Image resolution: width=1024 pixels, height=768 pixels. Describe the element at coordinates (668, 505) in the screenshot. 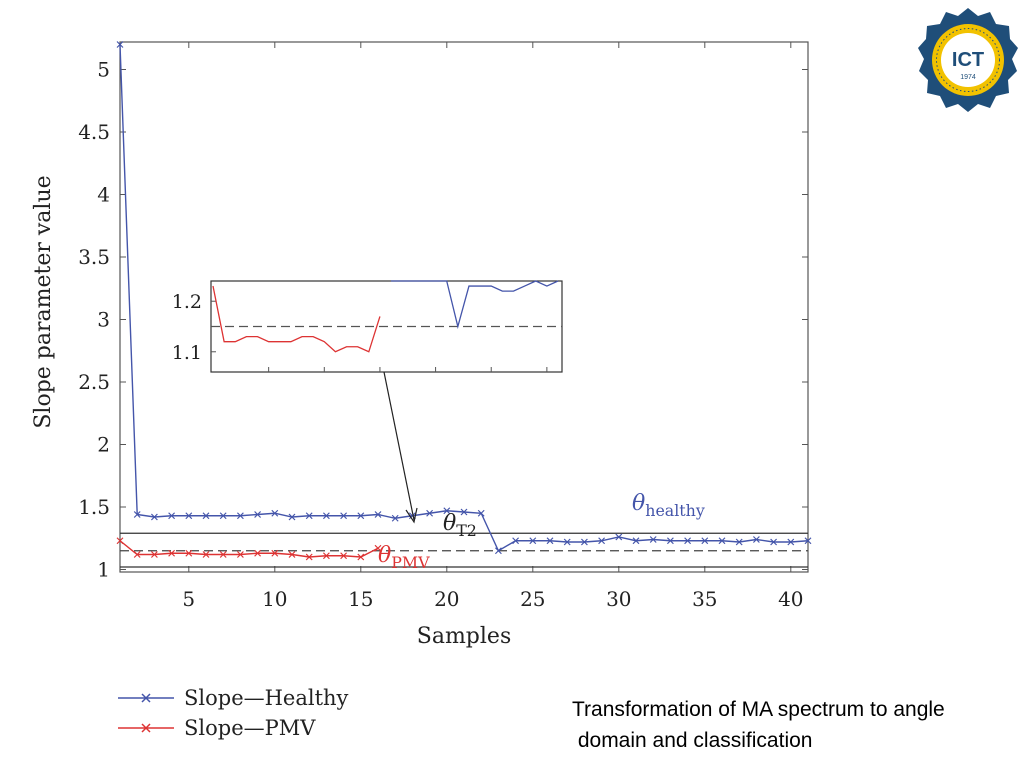

I see `theta-healthy-label: θhealthy` at that location.